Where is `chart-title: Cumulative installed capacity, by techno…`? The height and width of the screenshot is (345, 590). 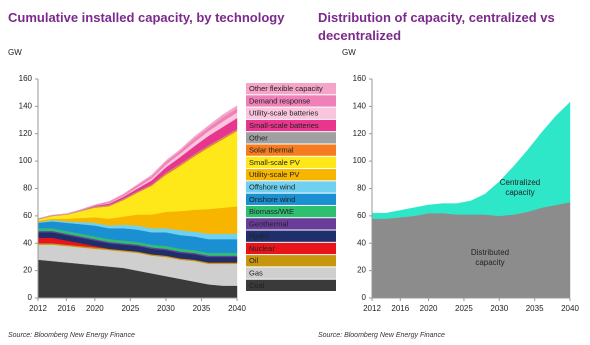
chart-title: Cumulative installed capacity, by techno… is located at coordinates (146, 17).